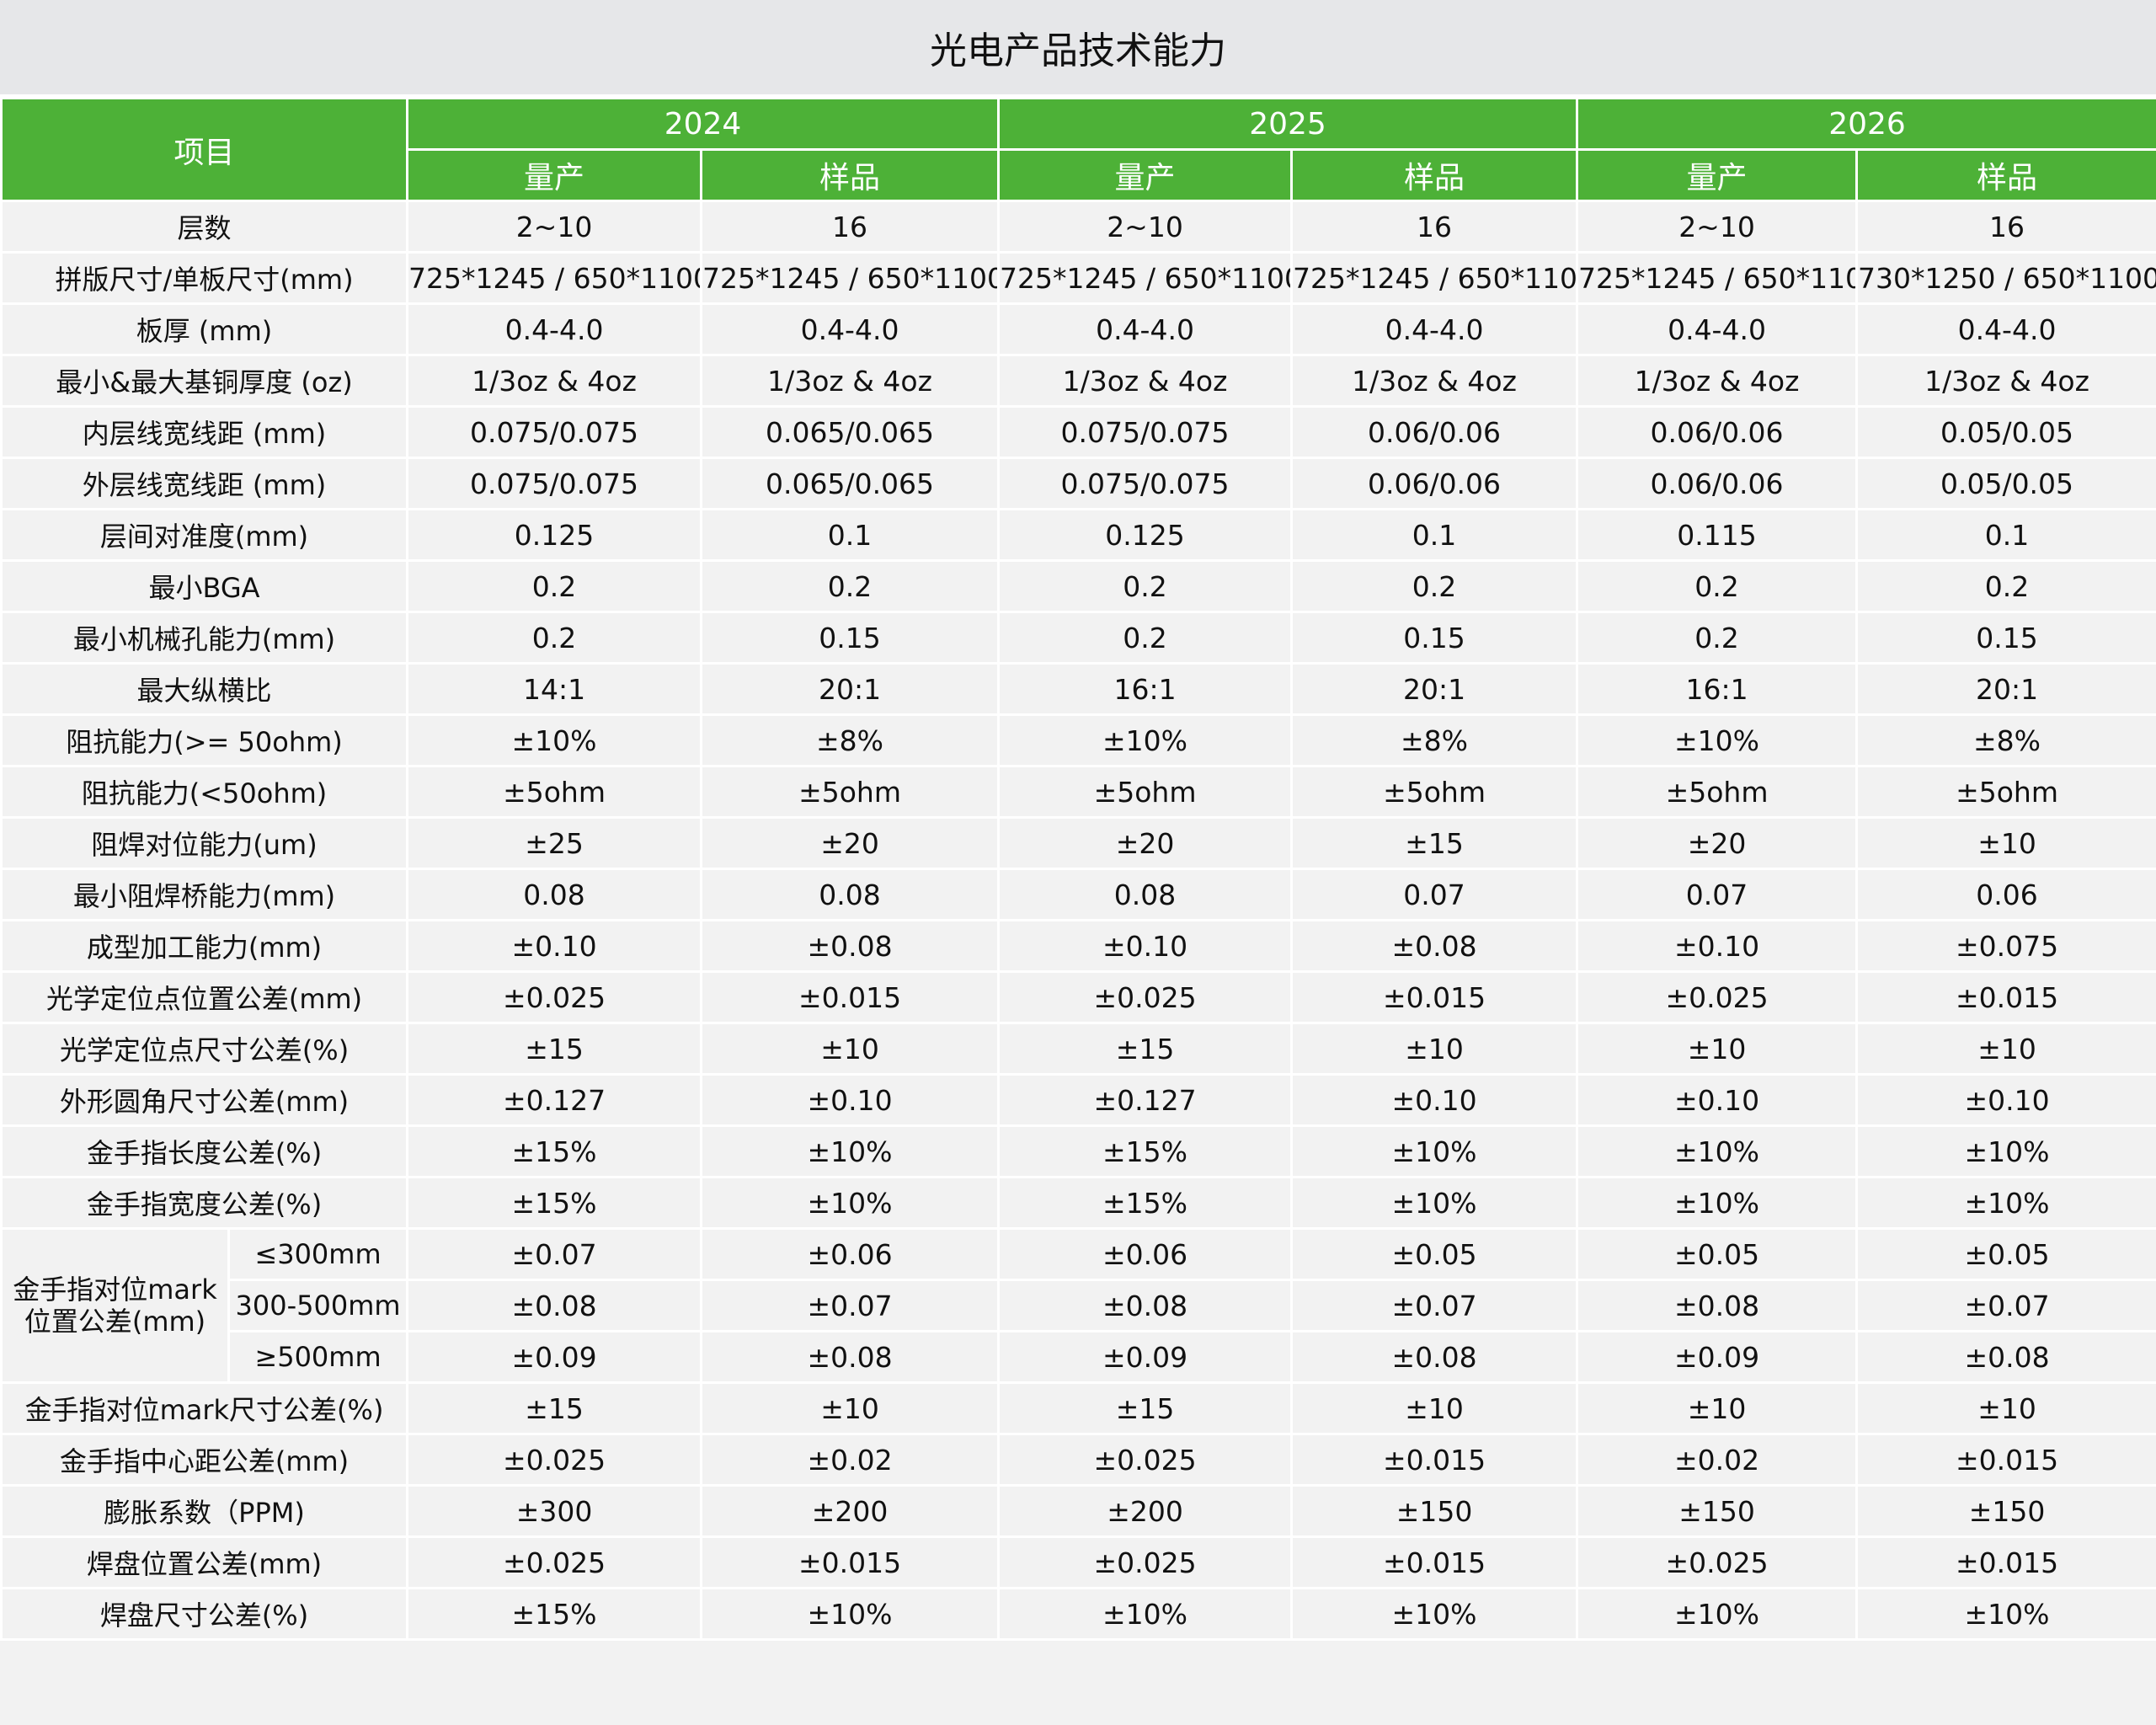 This screenshot has height=1725, width=2156. Describe the element at coordinates (204, 1049) in the screenshot. I see `row-label: 光学定位点尺寸公差(%)` at that location.